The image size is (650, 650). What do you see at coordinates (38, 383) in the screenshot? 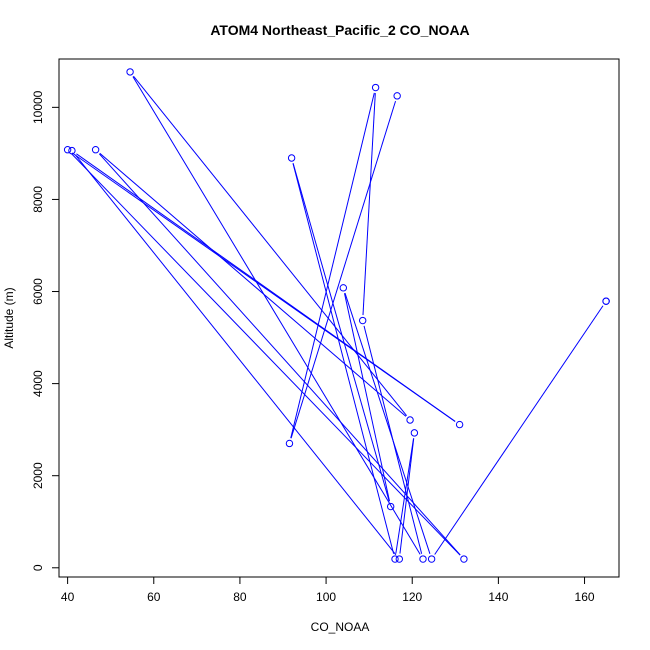
I see `y-tick-label: 4000` at bounding box center [38, 383].